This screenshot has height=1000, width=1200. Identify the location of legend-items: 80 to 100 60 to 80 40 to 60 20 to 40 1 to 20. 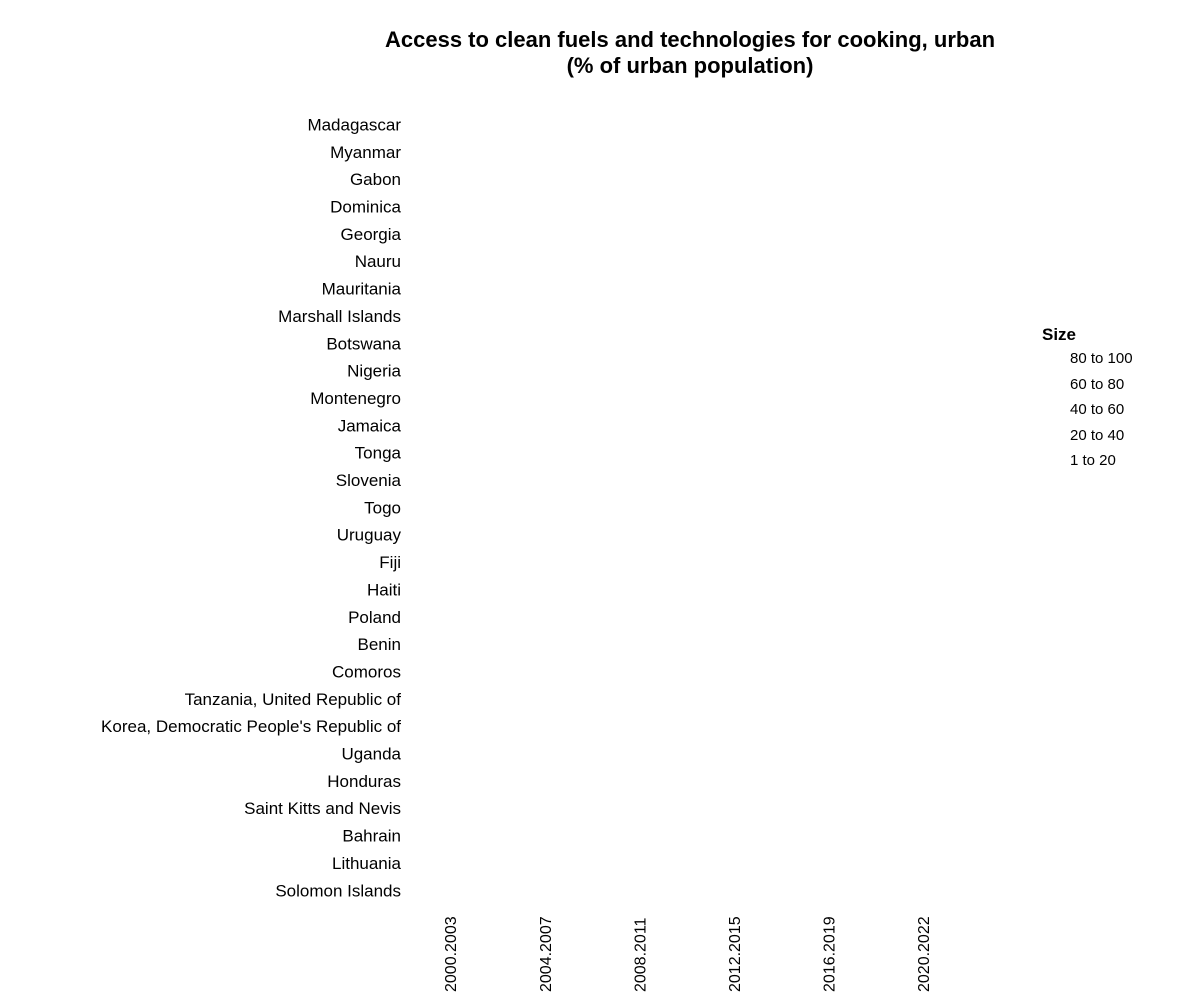
(1087, 412).